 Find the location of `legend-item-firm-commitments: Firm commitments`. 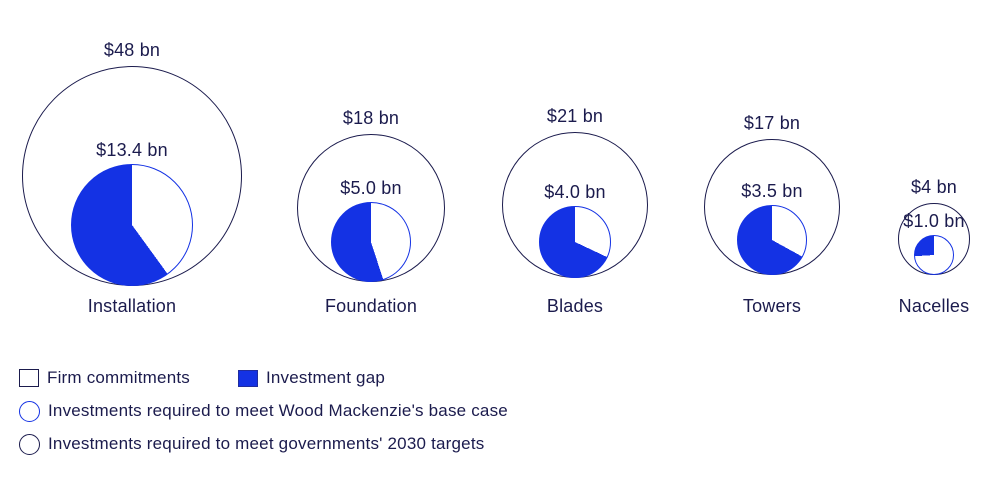

legend-item-firm-commitments: Firm commitments is located at coordinates (104, 378).